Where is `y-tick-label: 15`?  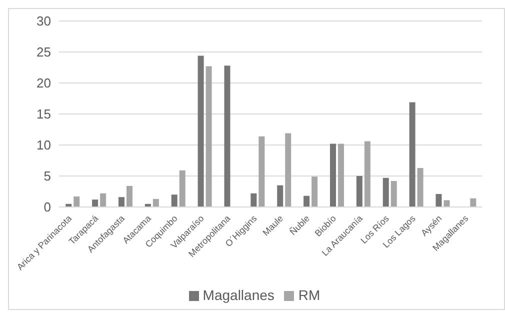
y-tick-label: 15 is located at coordinates (43, 114).